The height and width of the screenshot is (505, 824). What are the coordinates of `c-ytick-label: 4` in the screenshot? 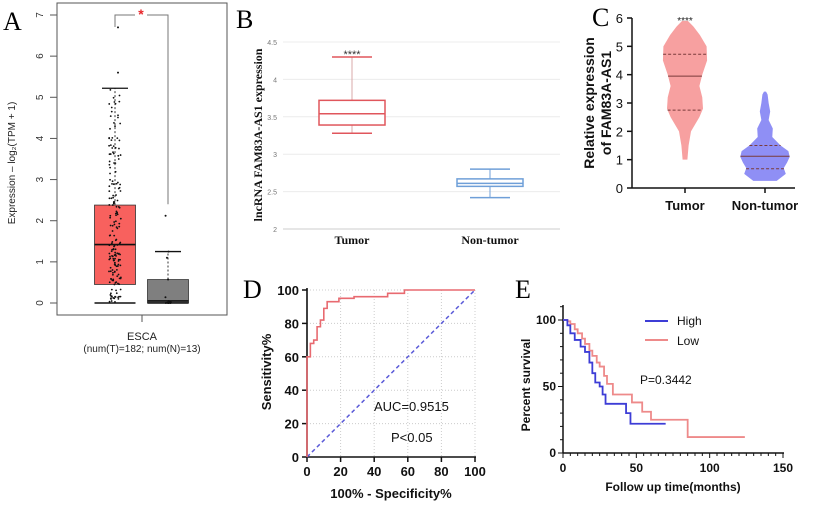 It's located at (619, 75).